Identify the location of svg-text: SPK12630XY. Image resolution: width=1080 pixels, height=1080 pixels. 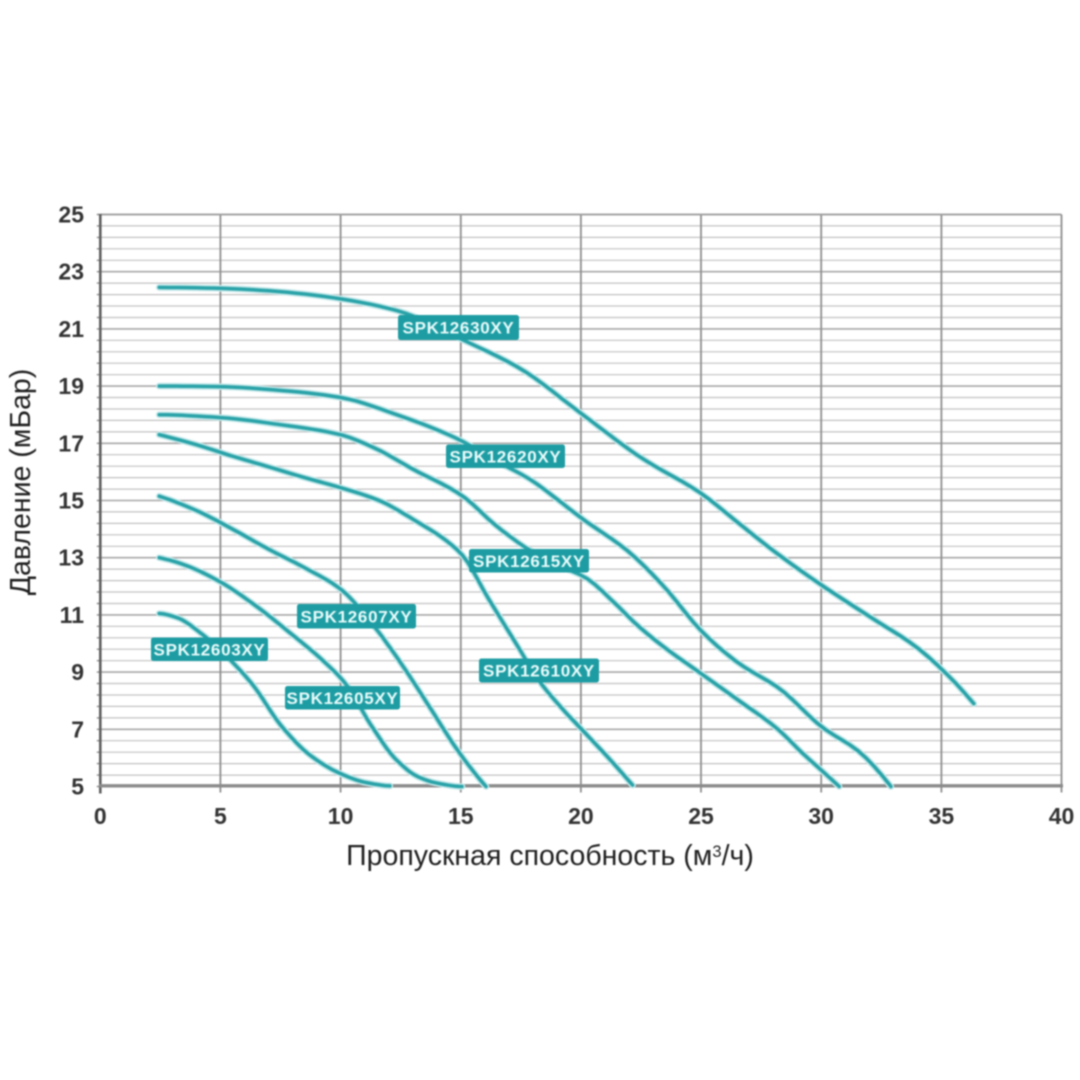
(459, 328).